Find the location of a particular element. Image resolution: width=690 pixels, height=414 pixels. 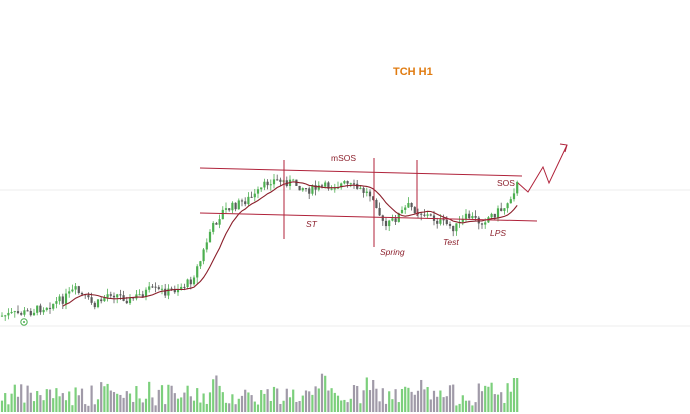

label-sos: SOS is located at coordinates (506, 183).